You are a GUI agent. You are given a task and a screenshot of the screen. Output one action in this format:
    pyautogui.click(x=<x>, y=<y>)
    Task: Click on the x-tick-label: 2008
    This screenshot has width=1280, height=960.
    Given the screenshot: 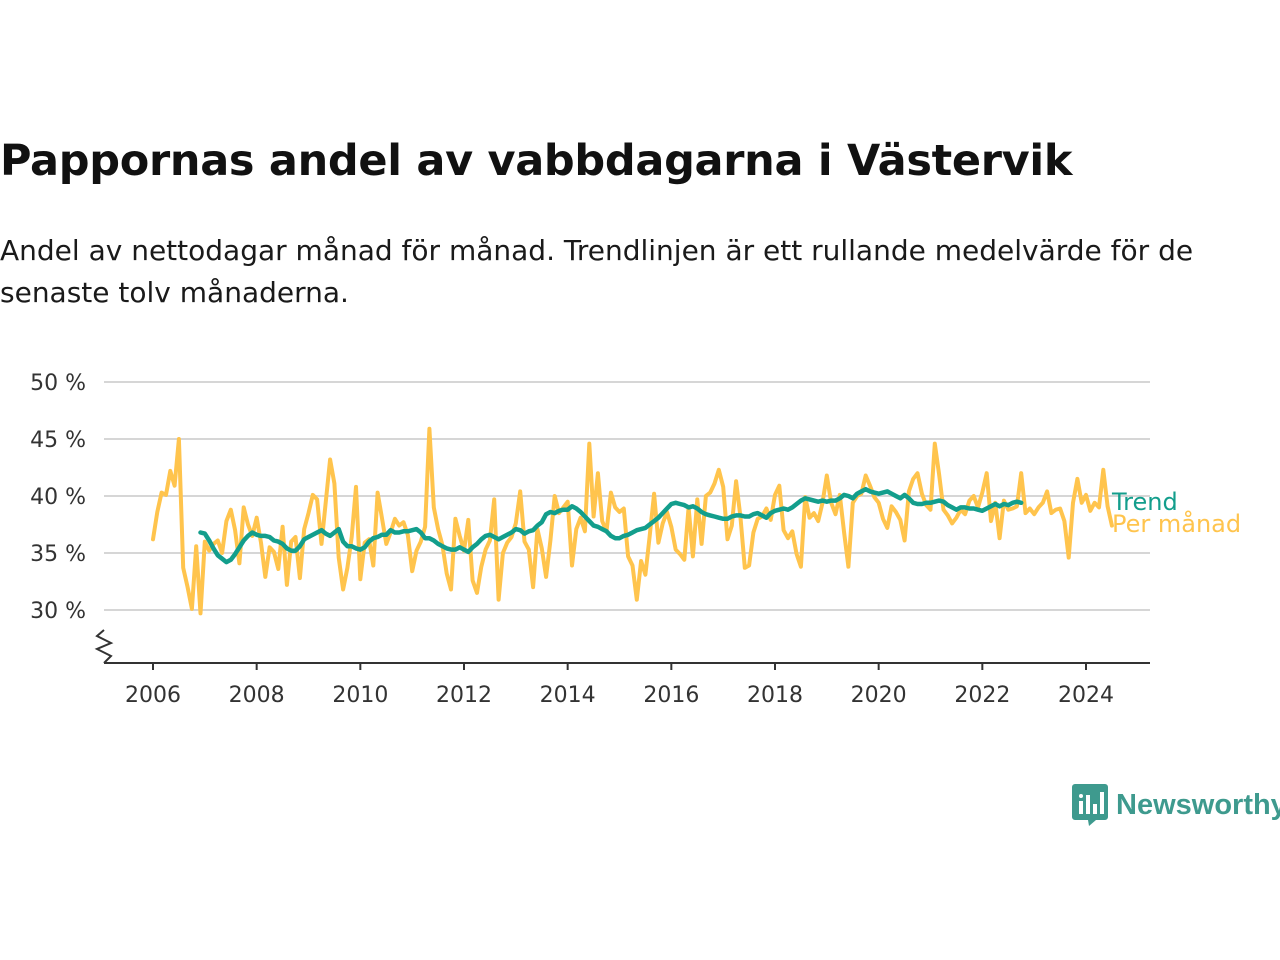 What is the action you would take?
    pyautogui.click(x=257, y=695)
    